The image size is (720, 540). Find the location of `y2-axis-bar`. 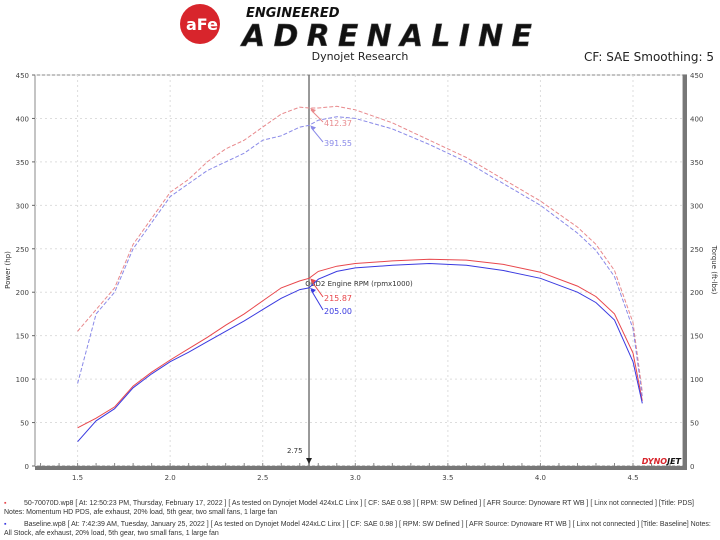

y2-axis-bar is located at coordinates (685, 270).